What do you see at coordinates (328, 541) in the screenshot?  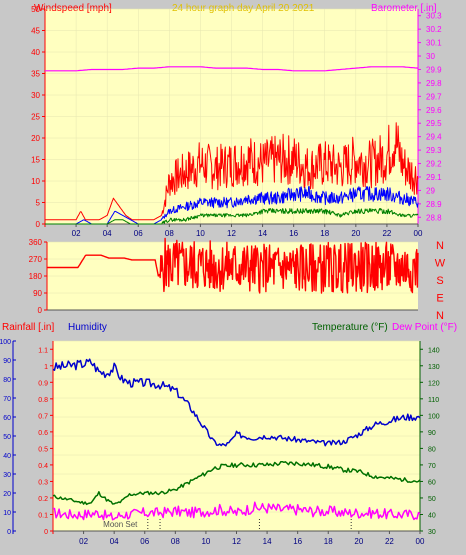 I see `weather-x-tick-label: 18` at bounding box center [328, 541].